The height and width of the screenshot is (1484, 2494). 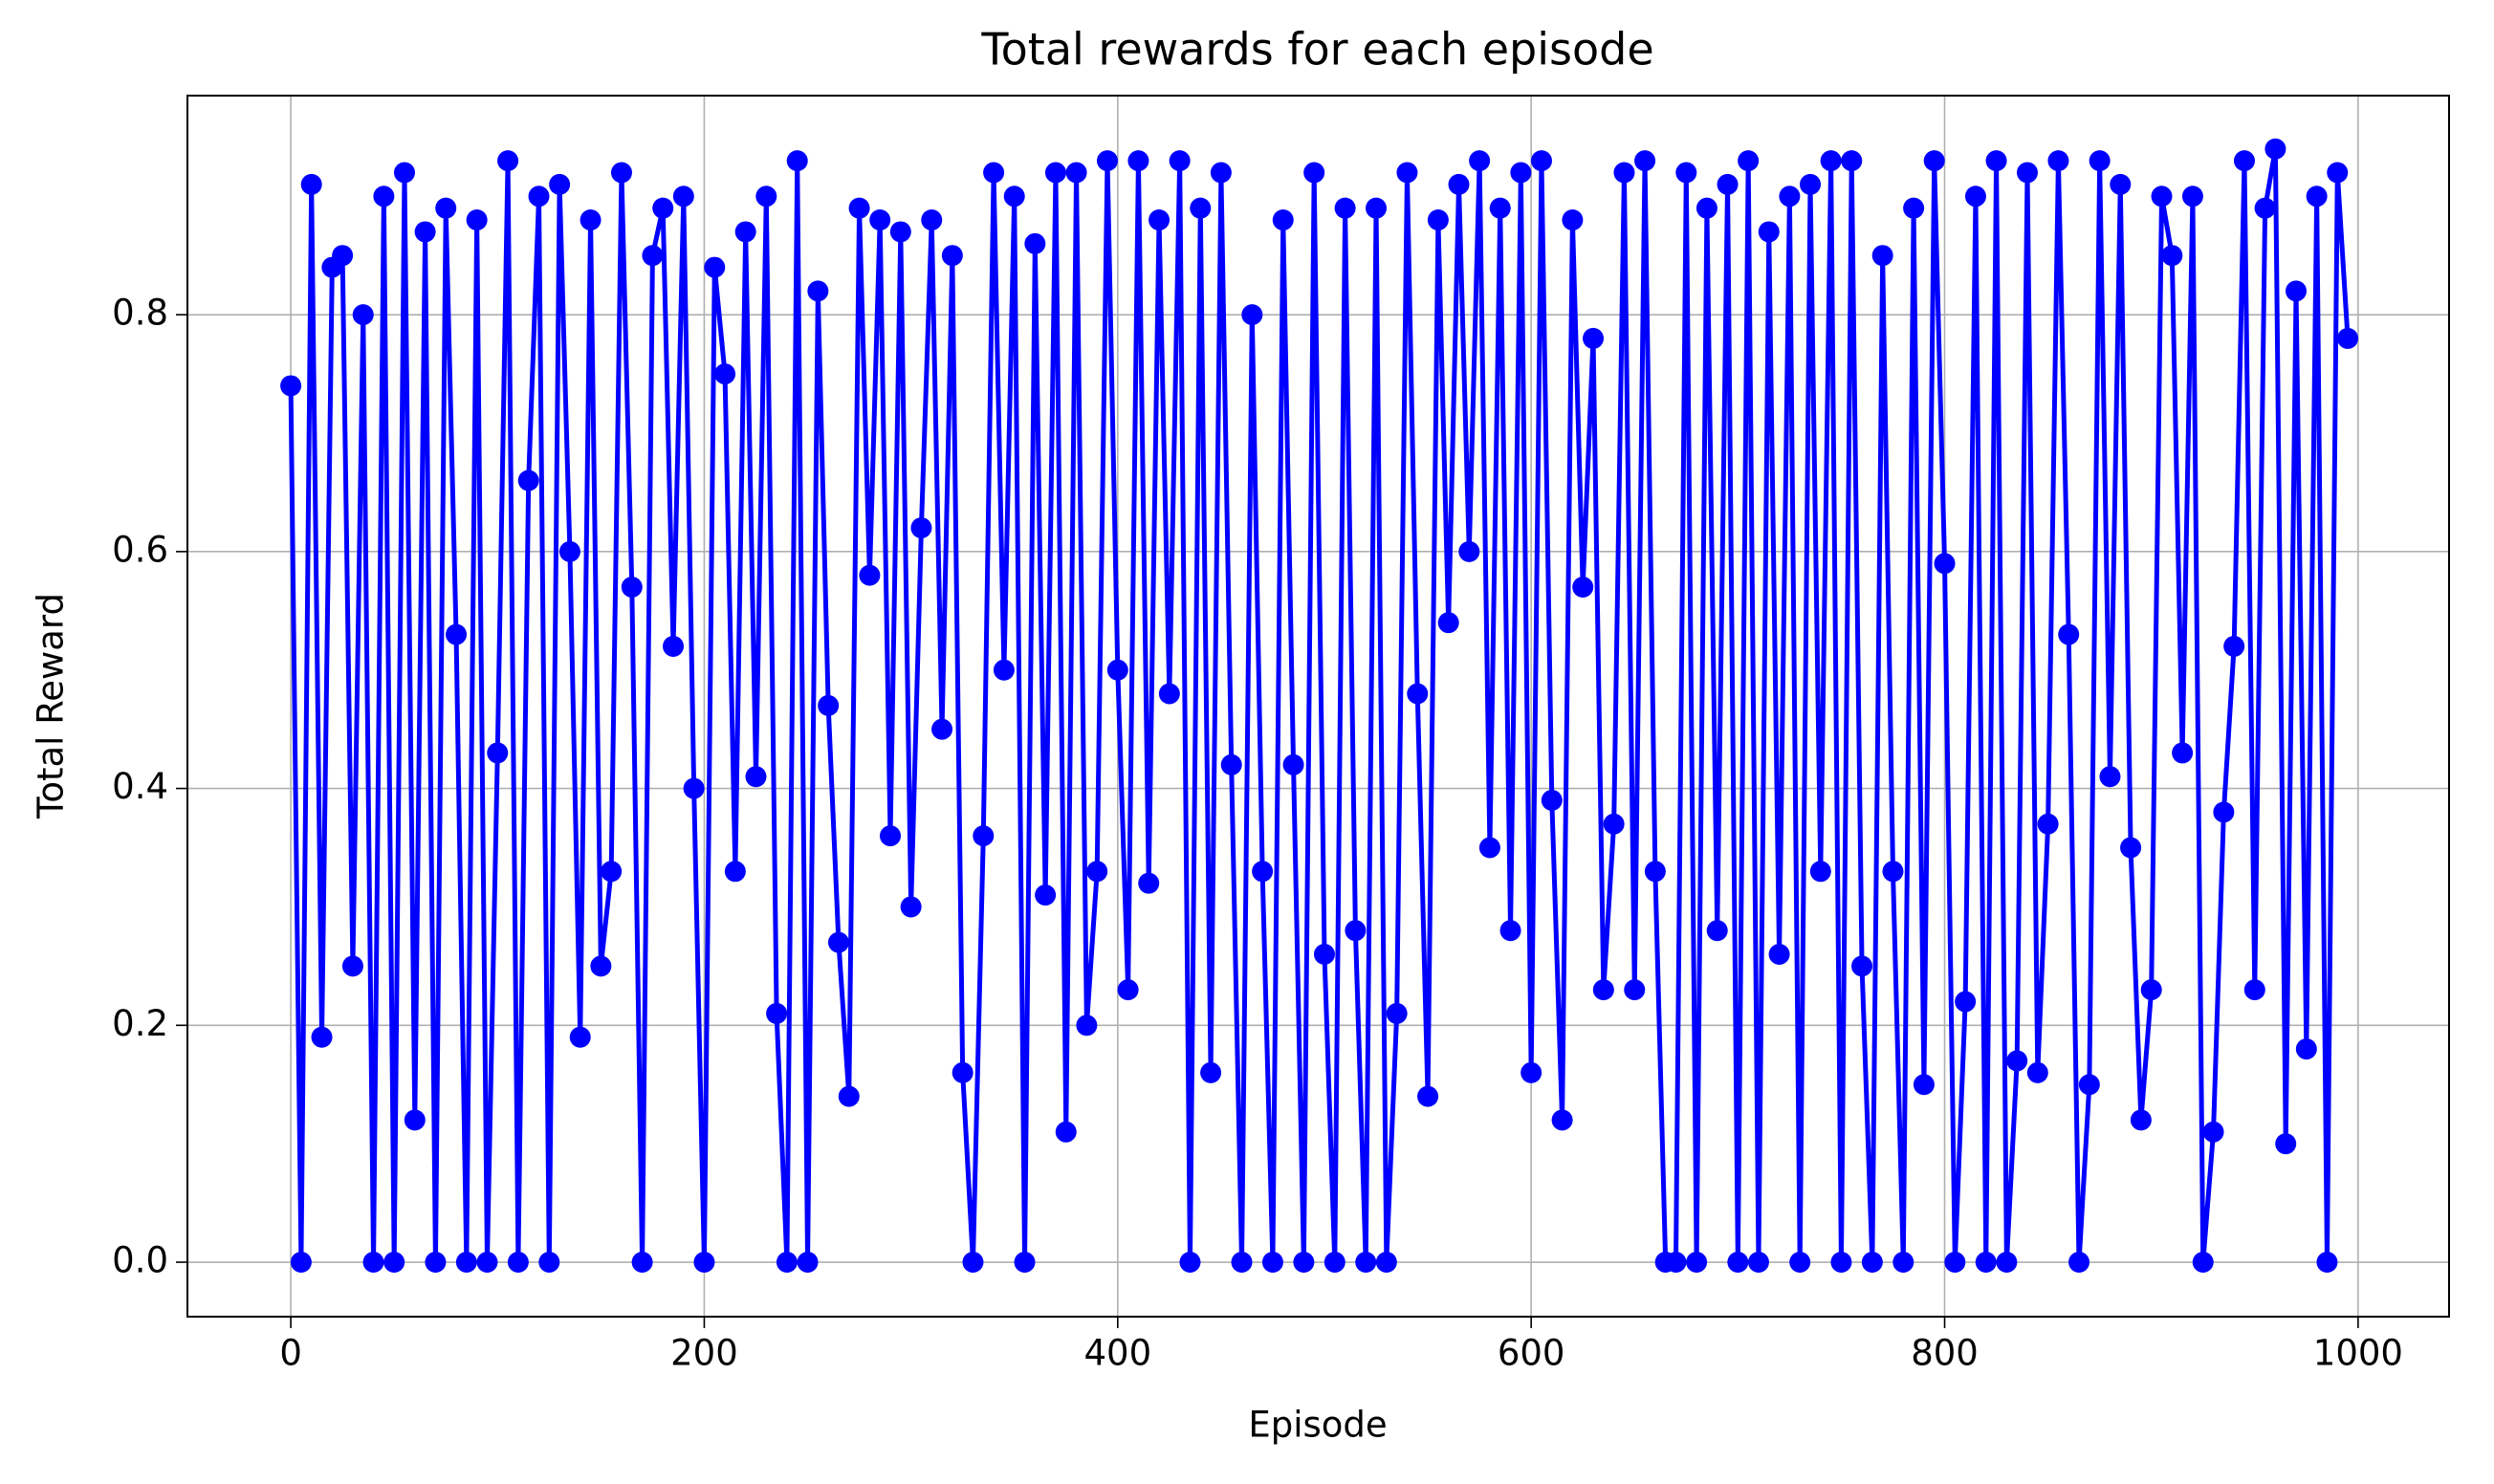 What do you see at coordinates (52, 706) in the screenshot?
I see `y-axis-label: Total Reward` at bounding box center [52, 706].